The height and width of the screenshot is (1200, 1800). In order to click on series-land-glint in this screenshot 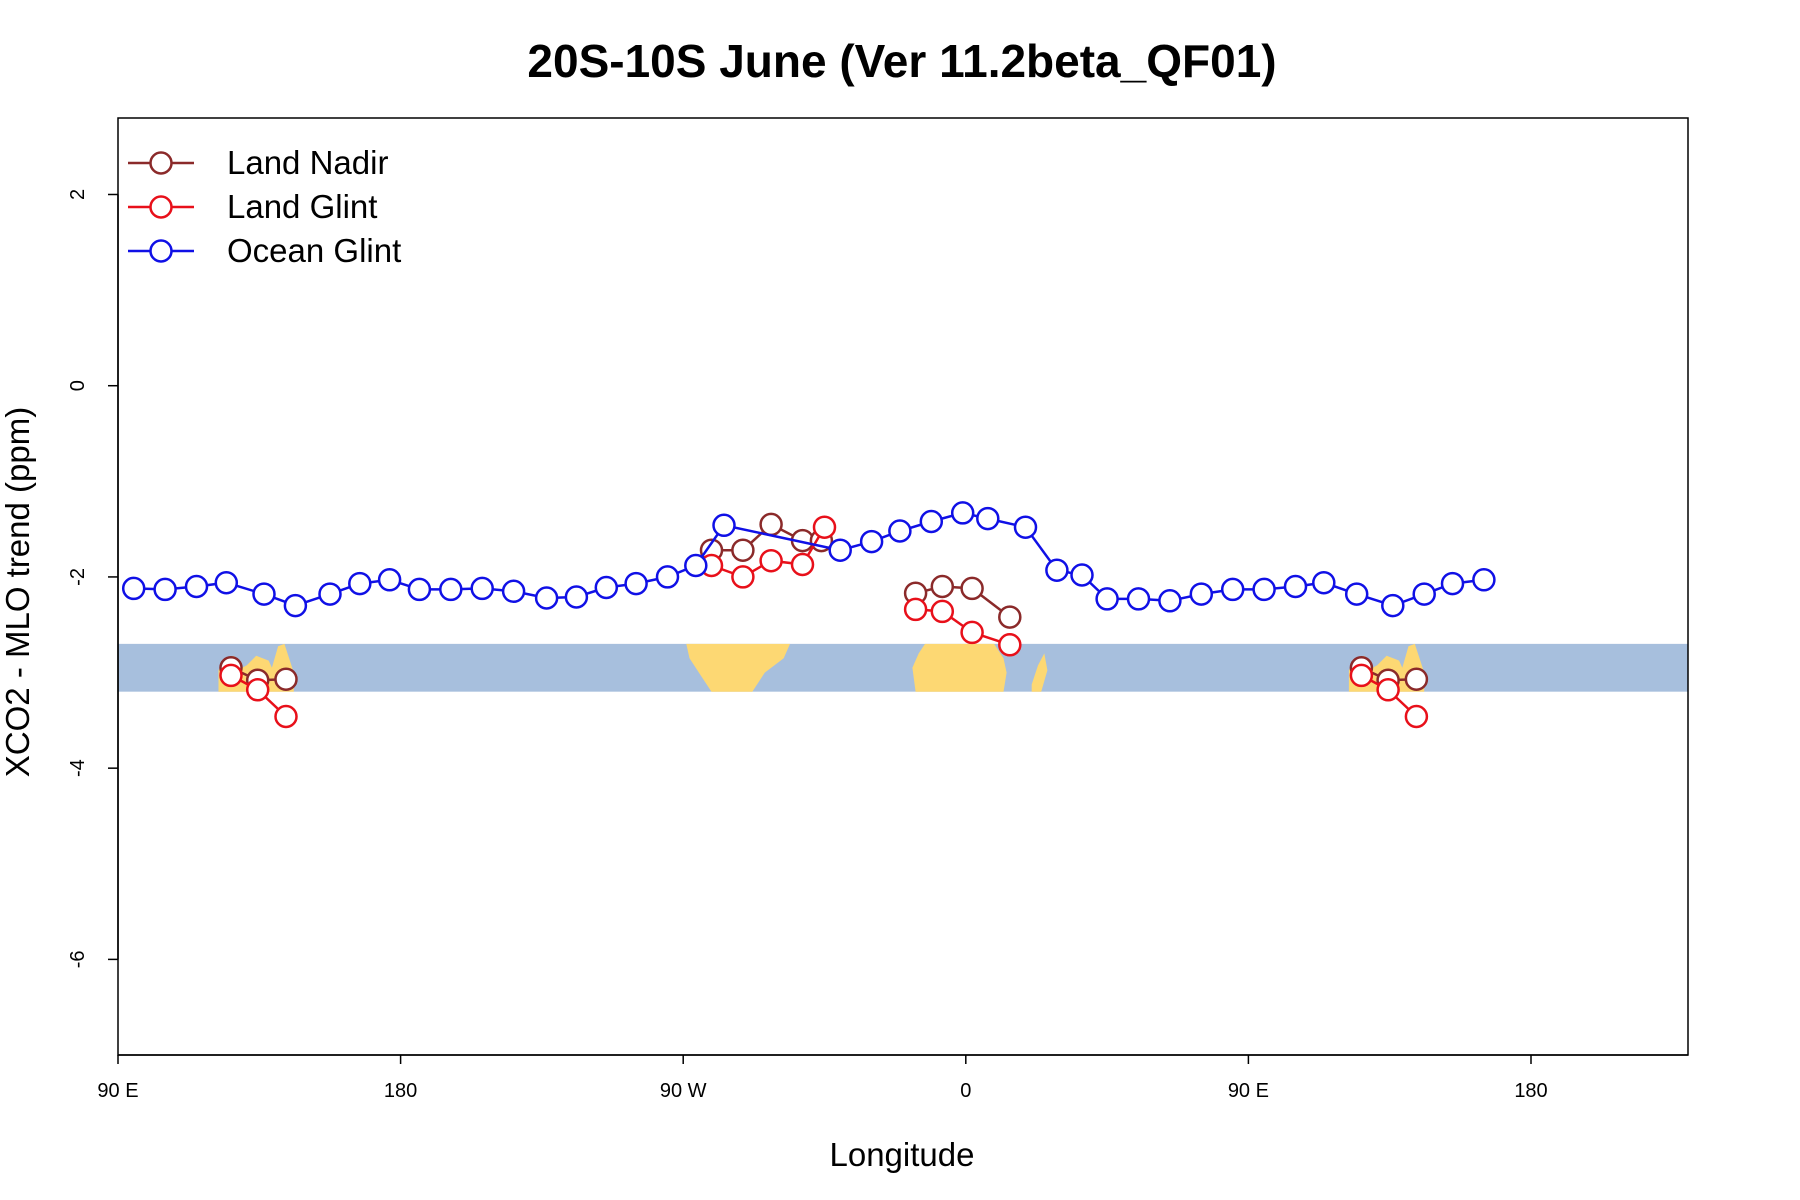, I will do `click(824, 622)`.